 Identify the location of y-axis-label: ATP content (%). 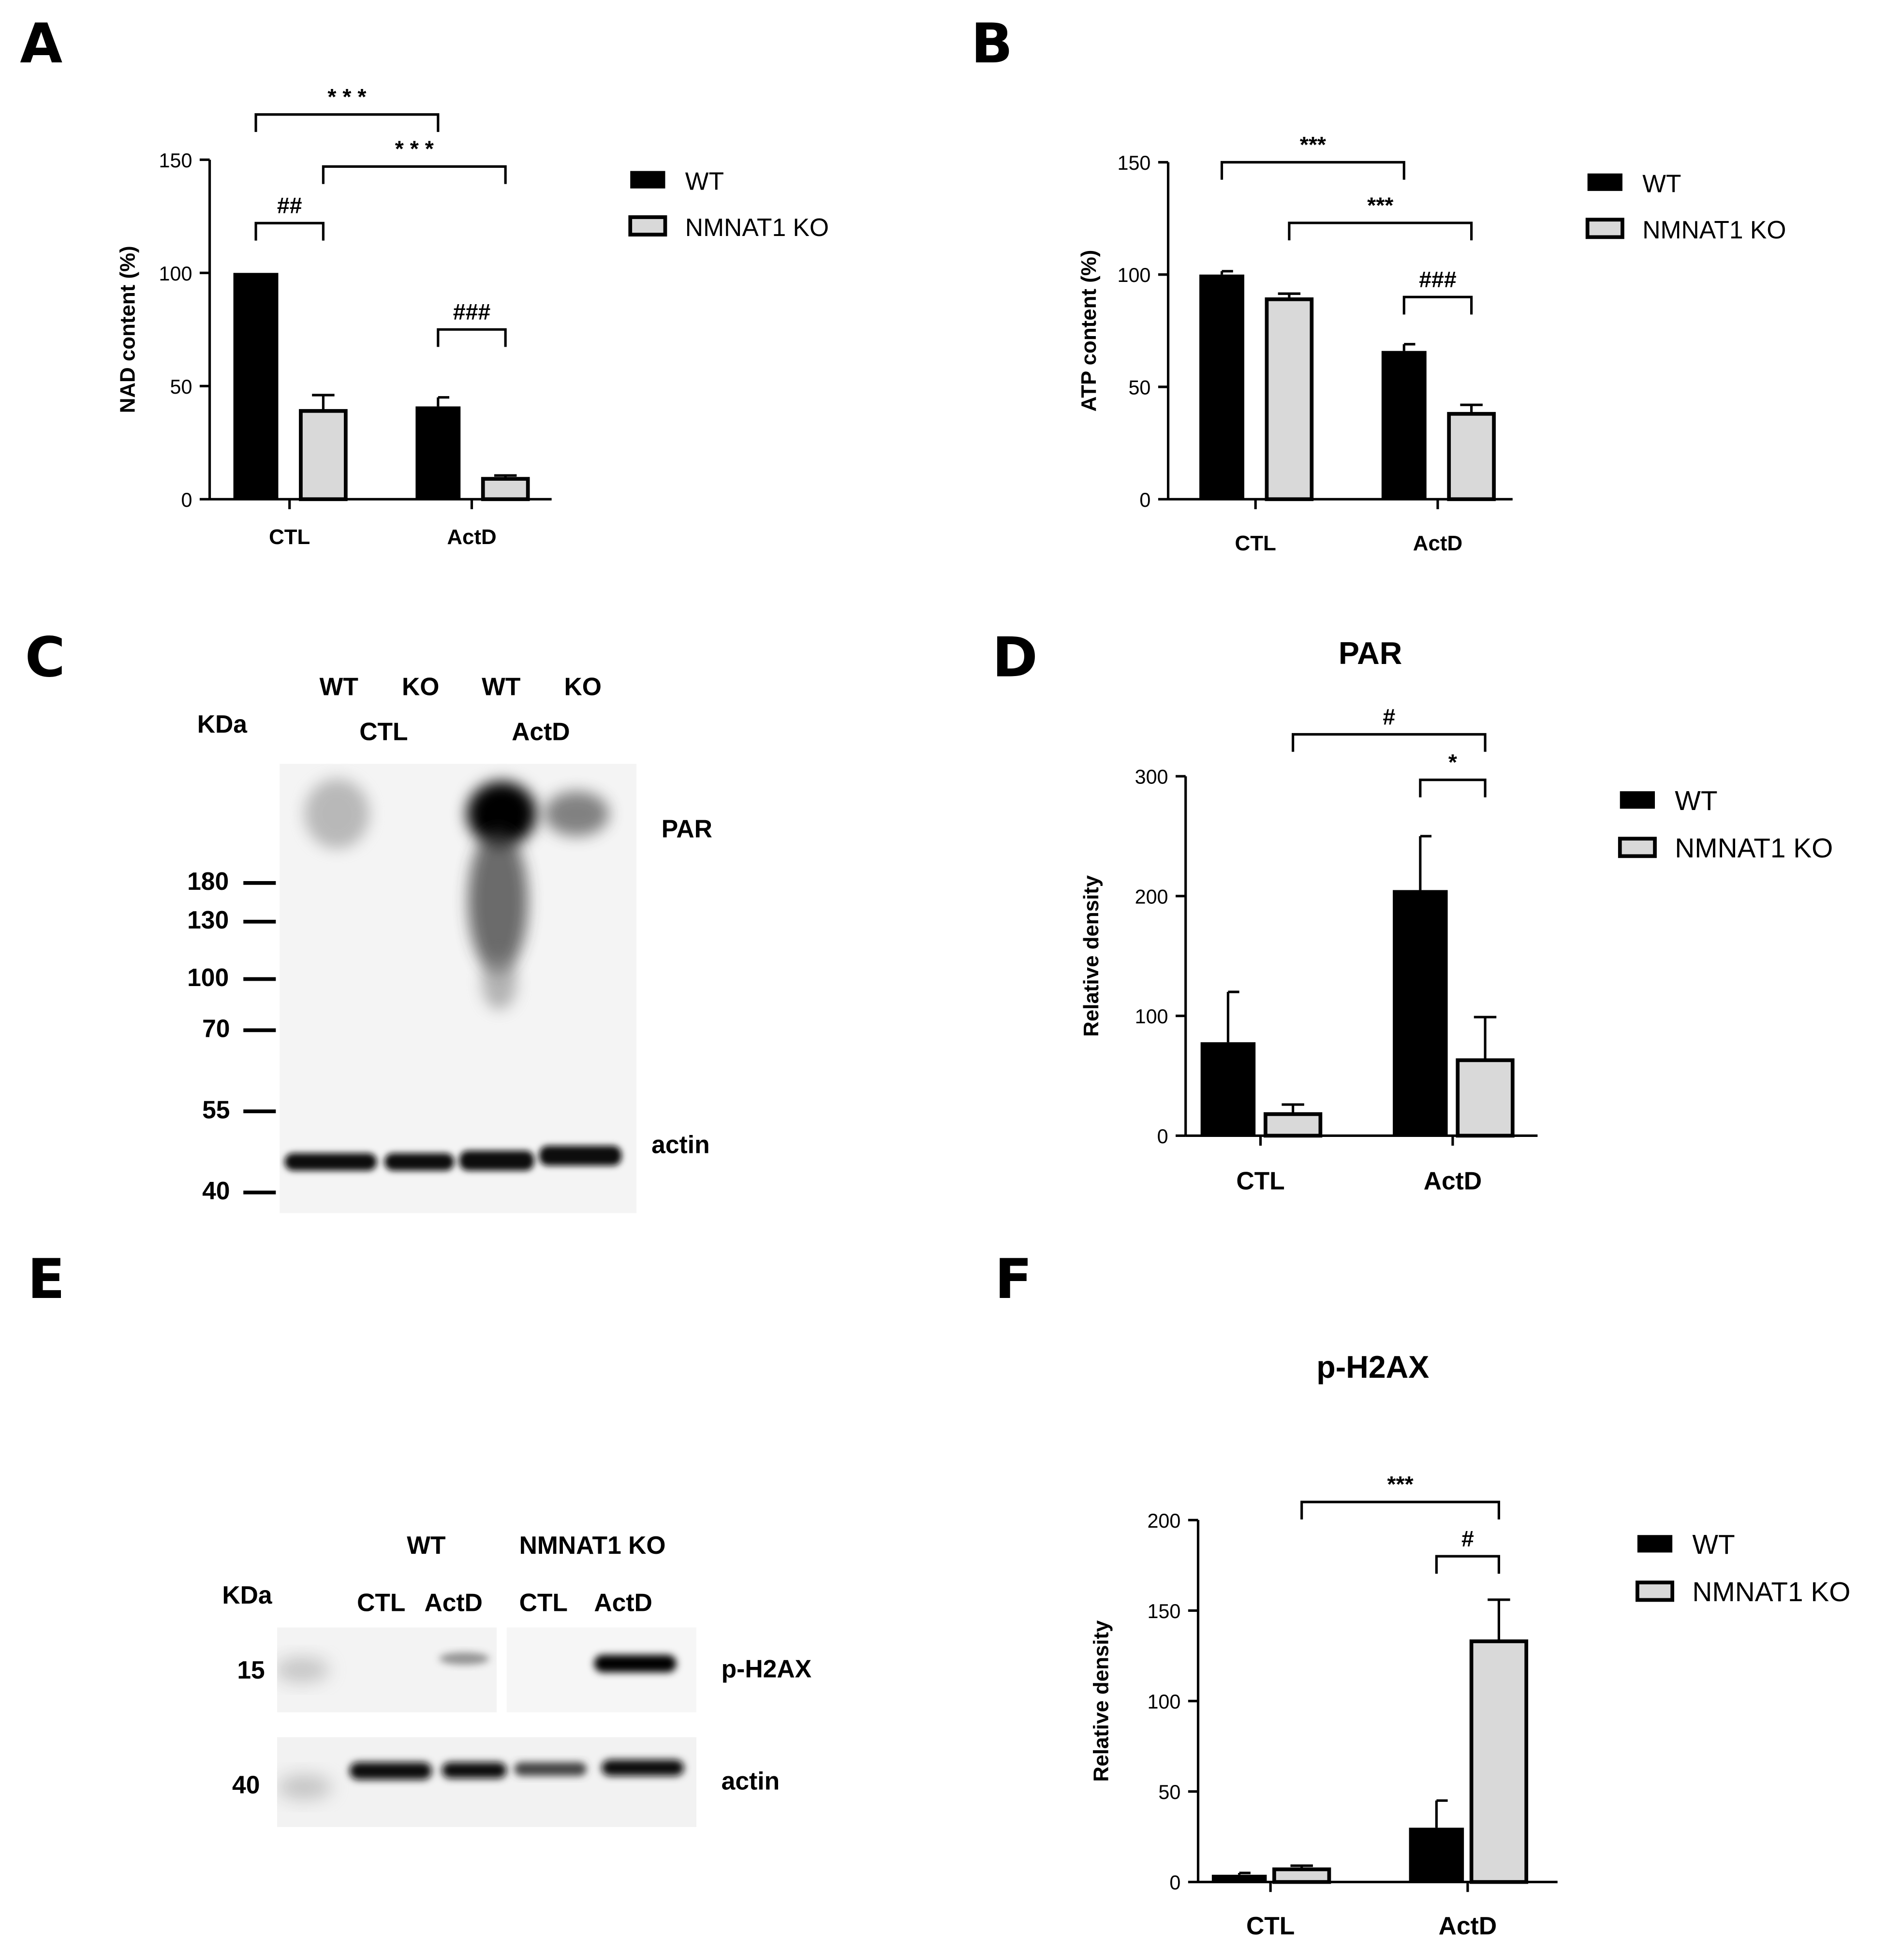
(1089, 331).